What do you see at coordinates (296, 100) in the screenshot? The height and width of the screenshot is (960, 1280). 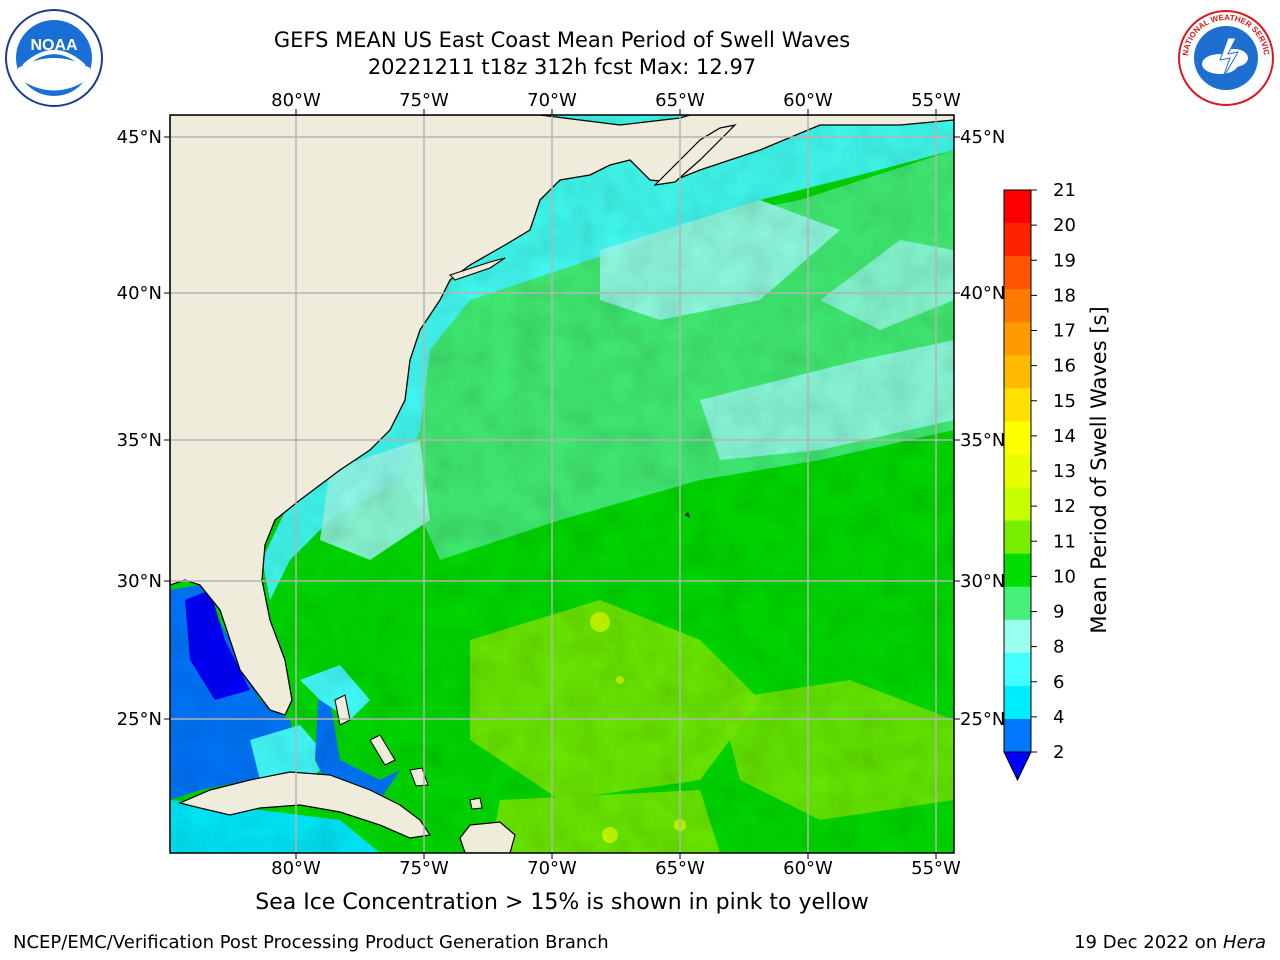 I see `lon-label-top: 80°W` at bounding box center [296, 100].